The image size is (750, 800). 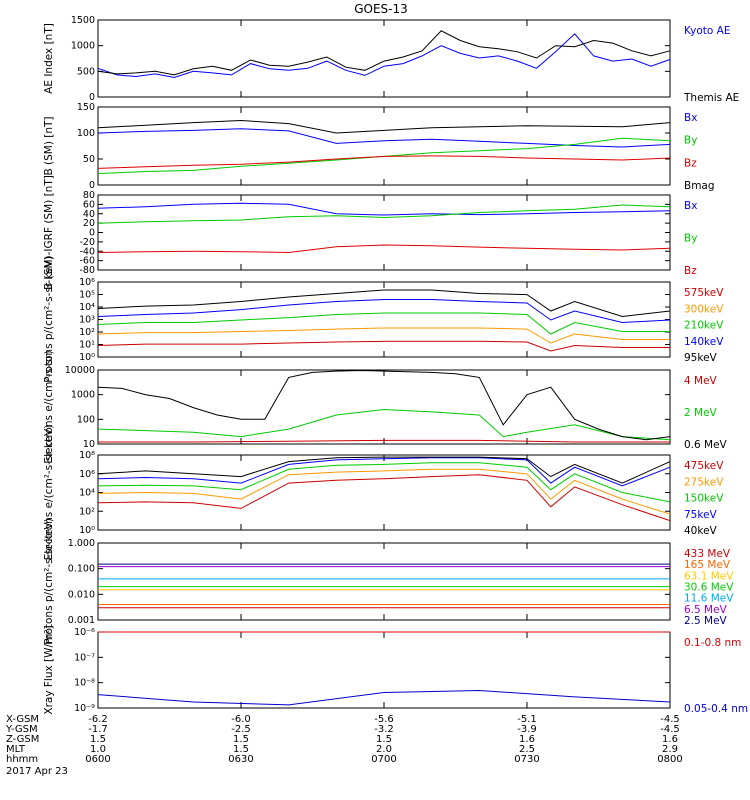 What do you see at coordinates (81, 569) in the screenshot?
I see `y-tick-label: 0.100` at bounding box center [81, 569].